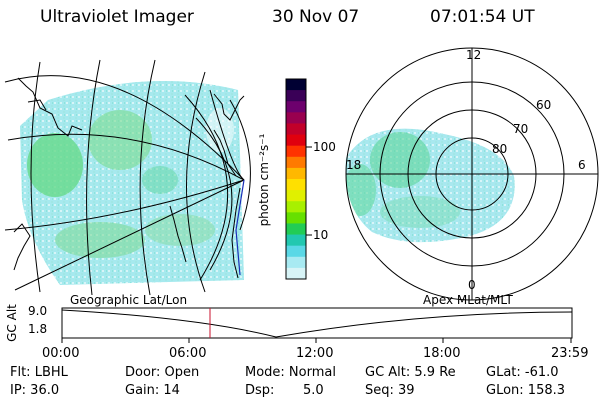 The image size is (600, 400). Describe the element at coordinates (290, 372) in the screenshot. I see `mode-value: Mode: Normal` at that location.